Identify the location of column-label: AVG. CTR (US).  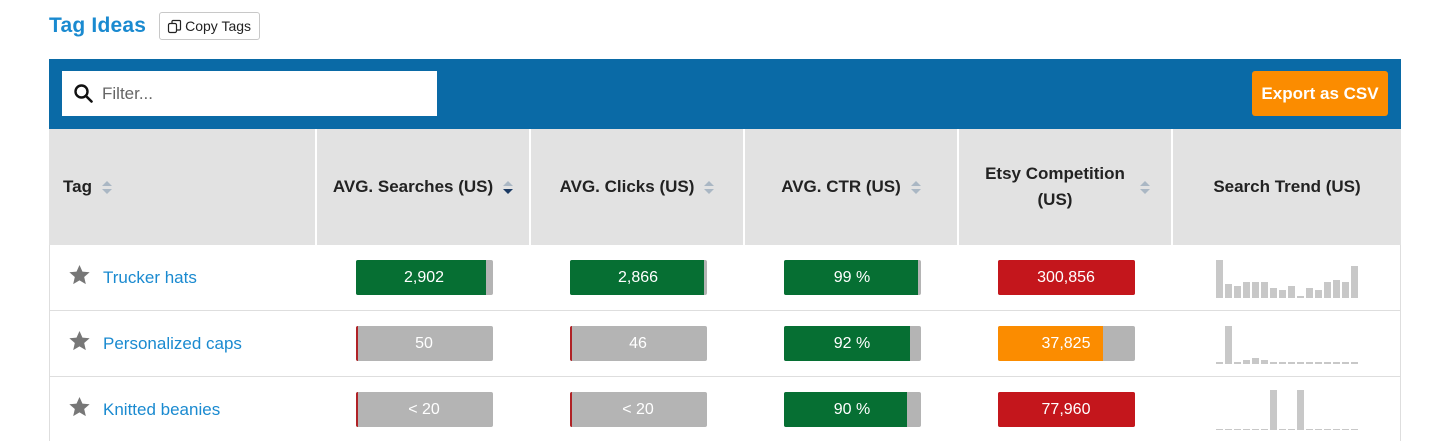
(841, 186).